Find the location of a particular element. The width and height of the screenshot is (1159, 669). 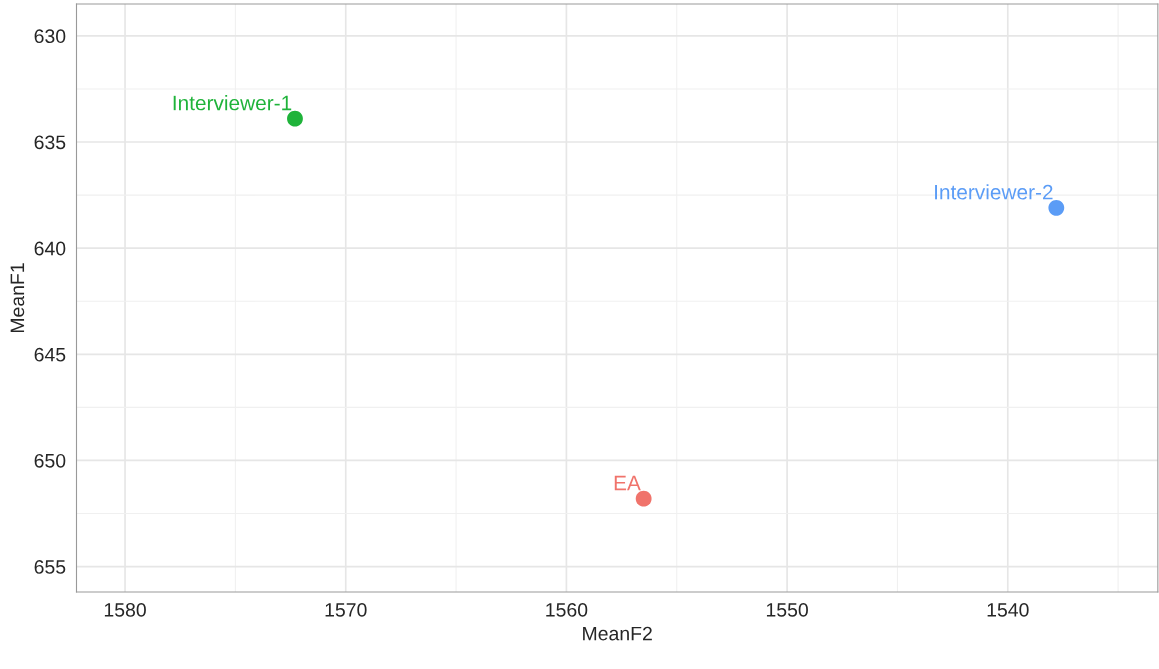

y-tick-label: 645 is located at coordinates (50, 354).